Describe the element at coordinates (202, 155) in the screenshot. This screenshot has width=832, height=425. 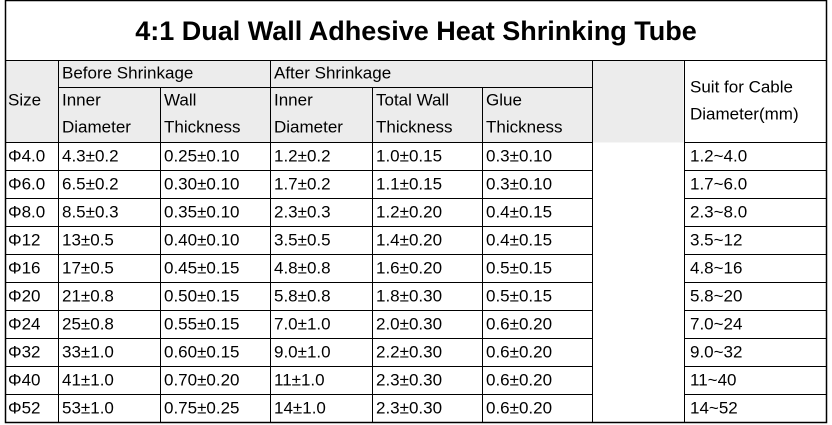
I see `cell: 0.25±0.10` at that location.